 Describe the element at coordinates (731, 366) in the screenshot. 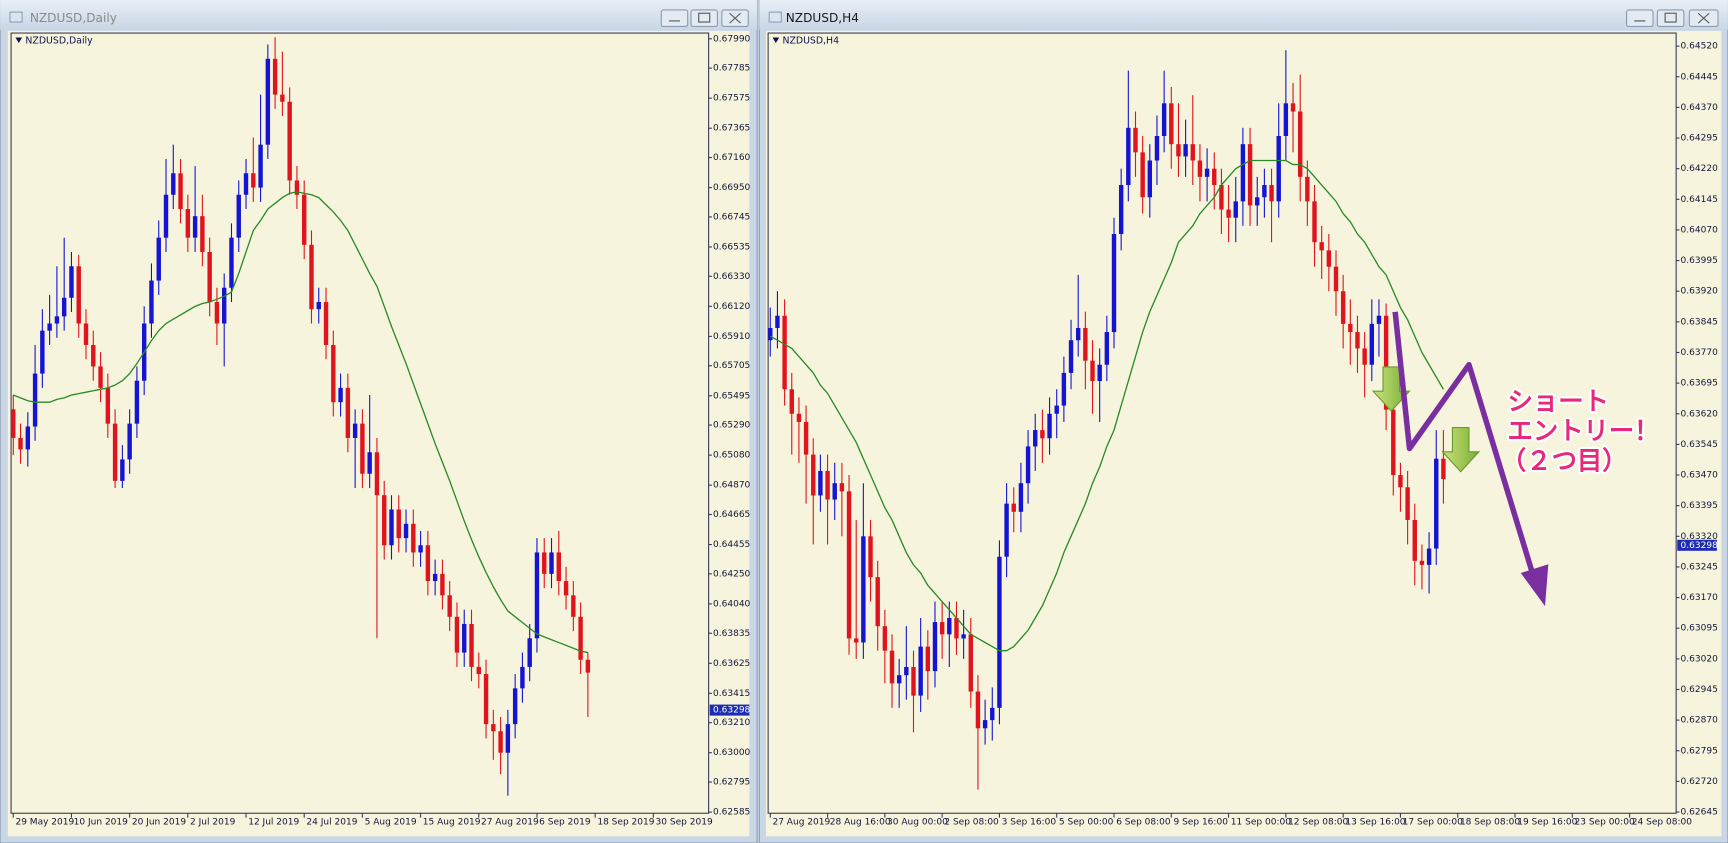

I see `y-tick-label: 0.65705` at that location.